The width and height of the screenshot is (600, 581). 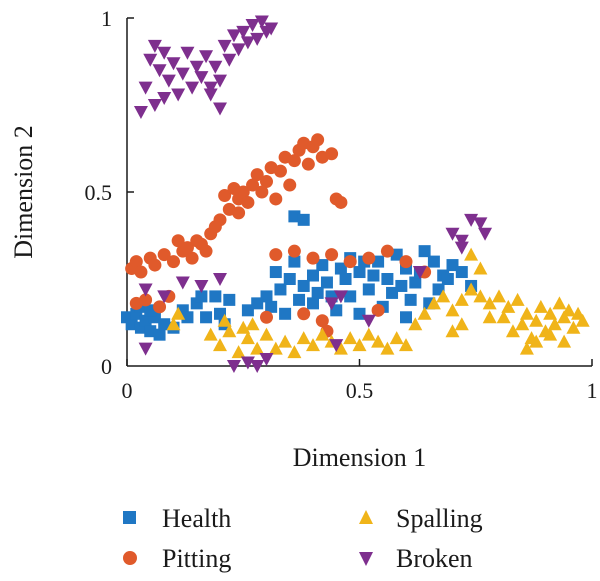 What do you see at coordinates (196, 518) in the screenshot?
I see `legend-label-health: Health` at bounding box center [196, 518].